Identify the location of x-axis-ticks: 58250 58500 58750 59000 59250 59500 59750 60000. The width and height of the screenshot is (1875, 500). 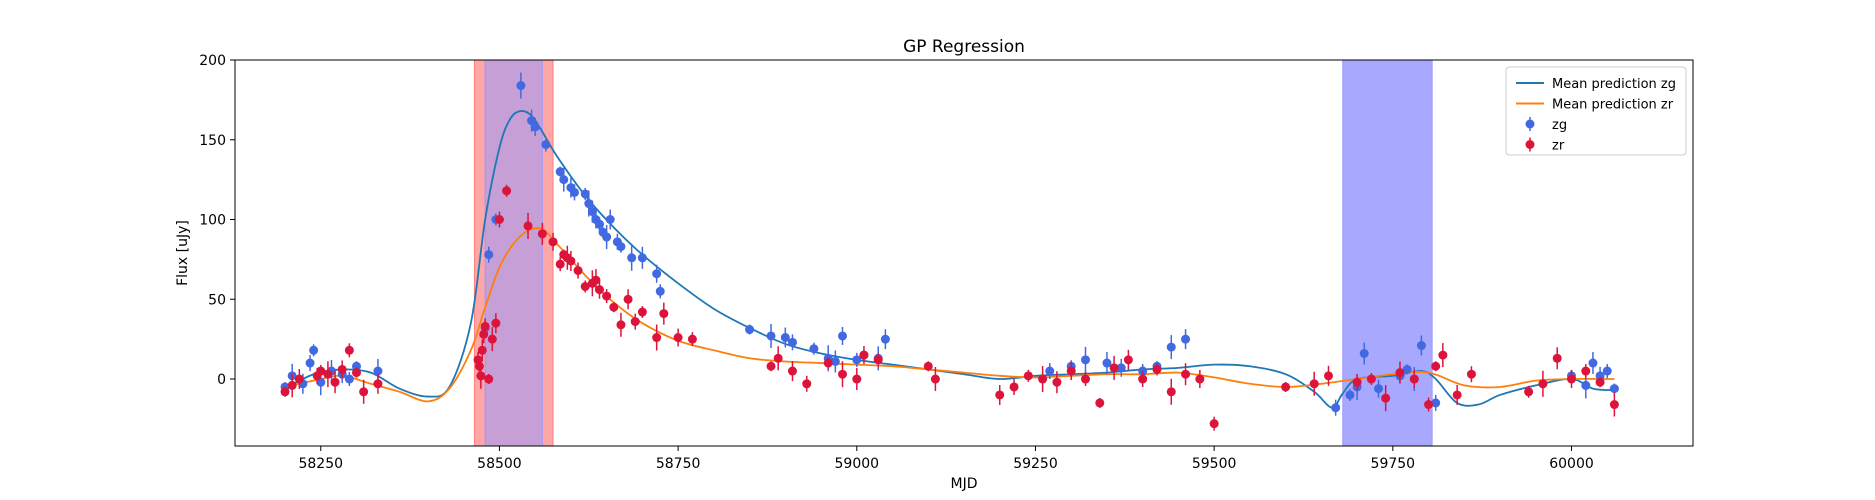
(946, 459).